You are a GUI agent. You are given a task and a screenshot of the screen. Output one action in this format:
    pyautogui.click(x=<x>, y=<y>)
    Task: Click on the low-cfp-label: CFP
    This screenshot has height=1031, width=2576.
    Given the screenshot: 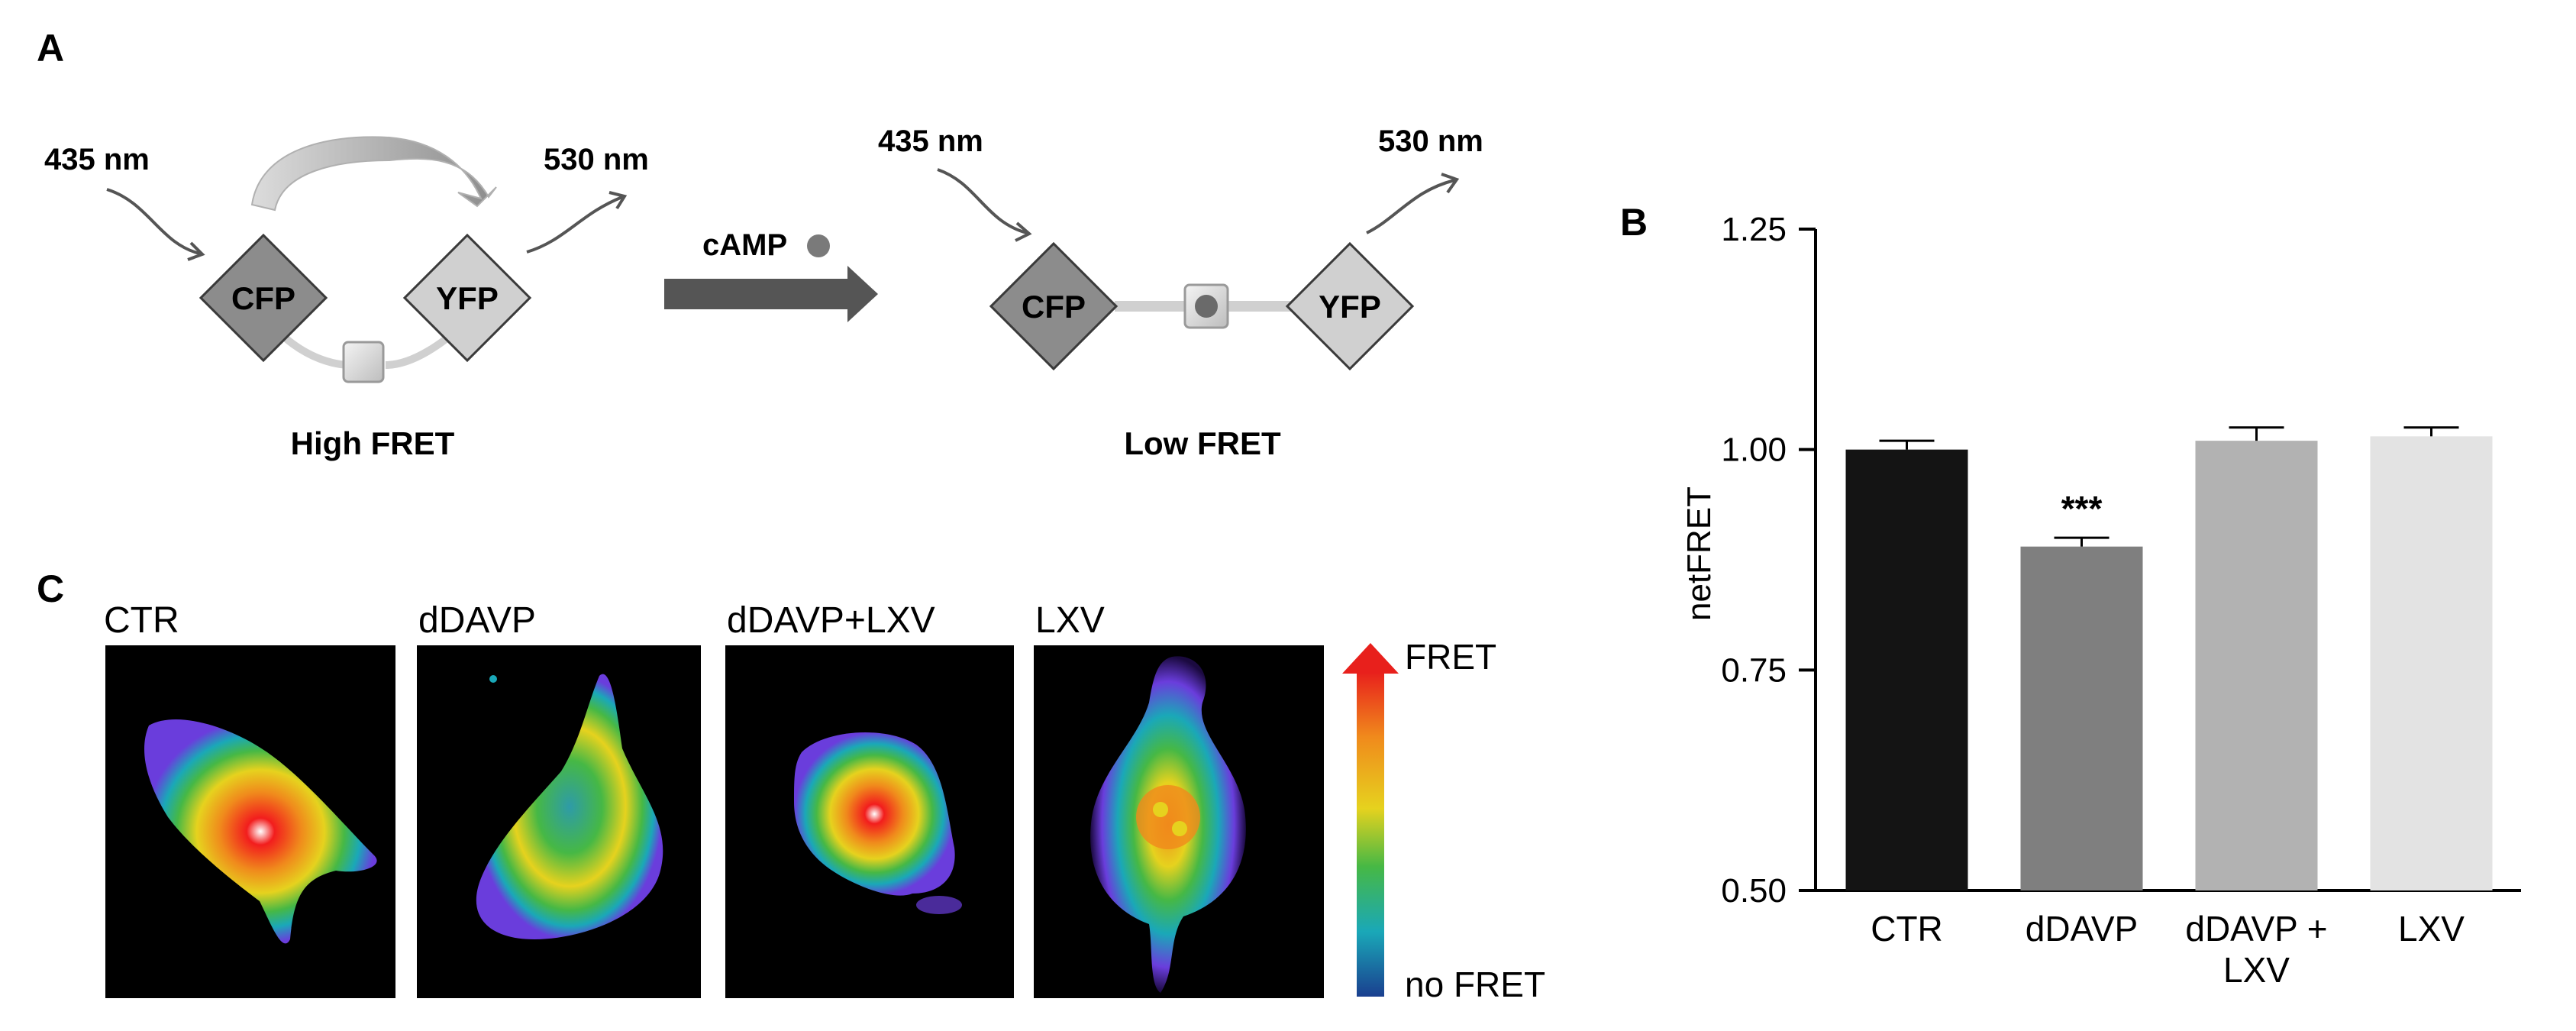 What is the action you would take?
    pyautogui.click(x=1054, y=307)
    